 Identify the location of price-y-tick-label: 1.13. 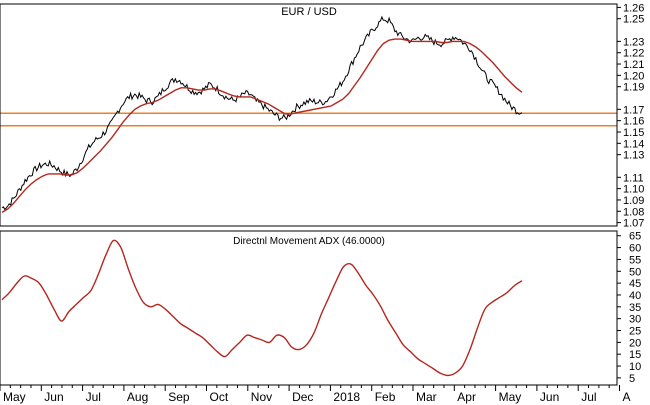
(633, 156).